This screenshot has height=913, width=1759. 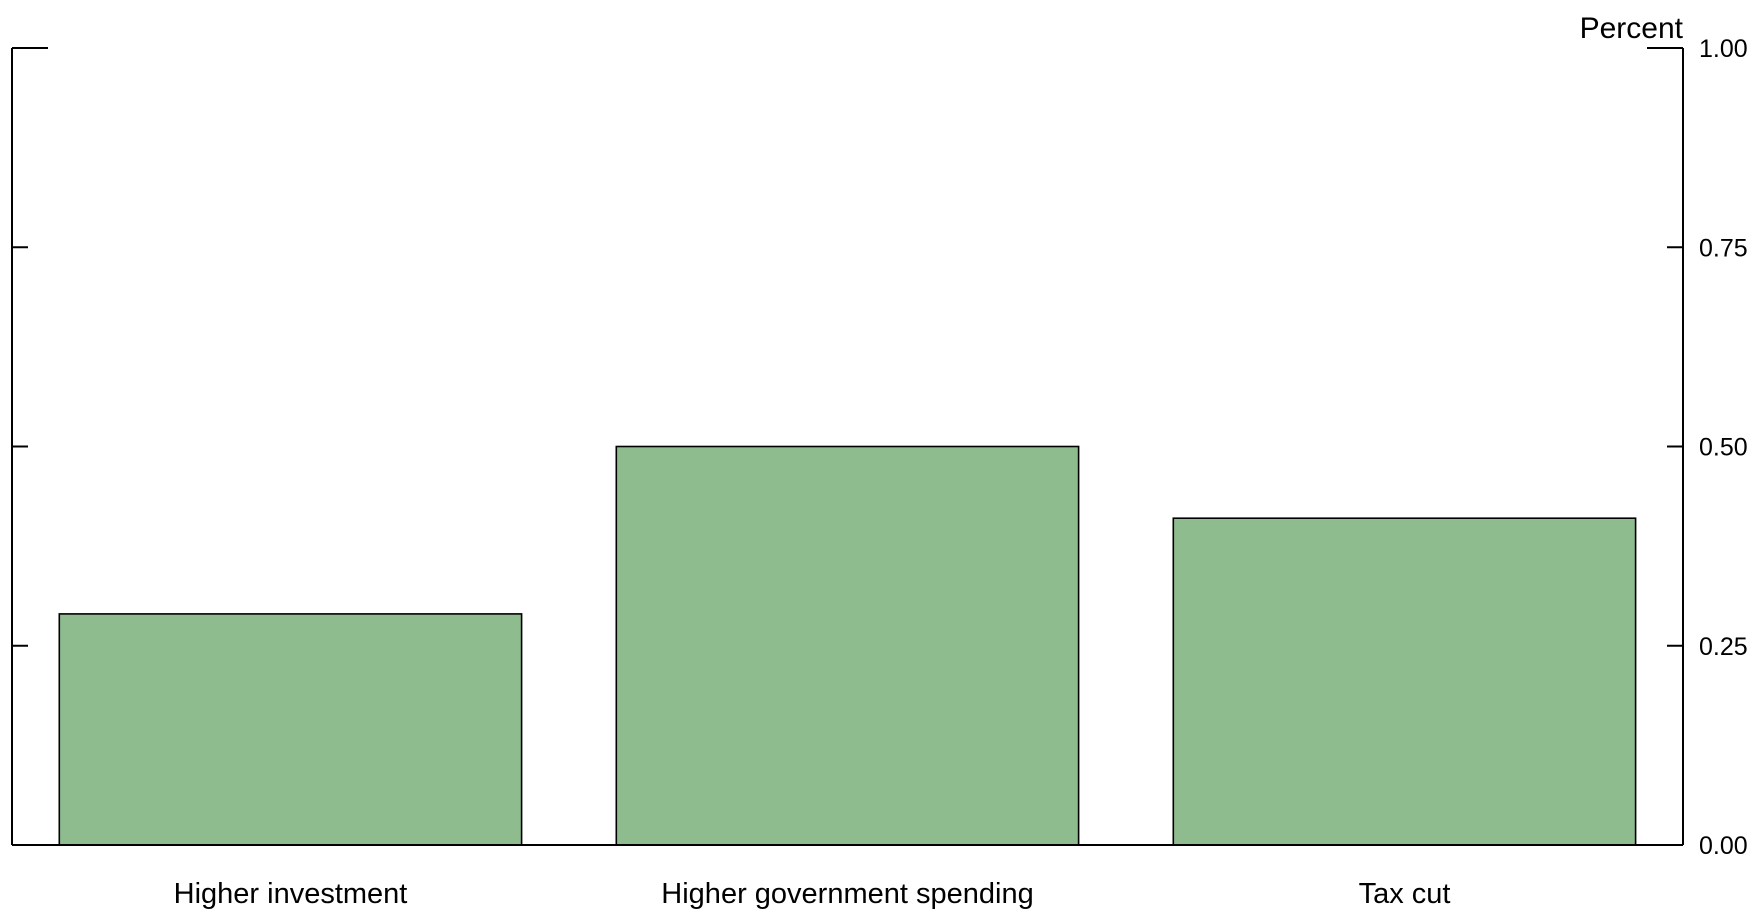 What do you see at coordinates (1723, 647) in the screenshot?
I see `y-tick-label-1: 0.25` at bounding box center [1723, 647].